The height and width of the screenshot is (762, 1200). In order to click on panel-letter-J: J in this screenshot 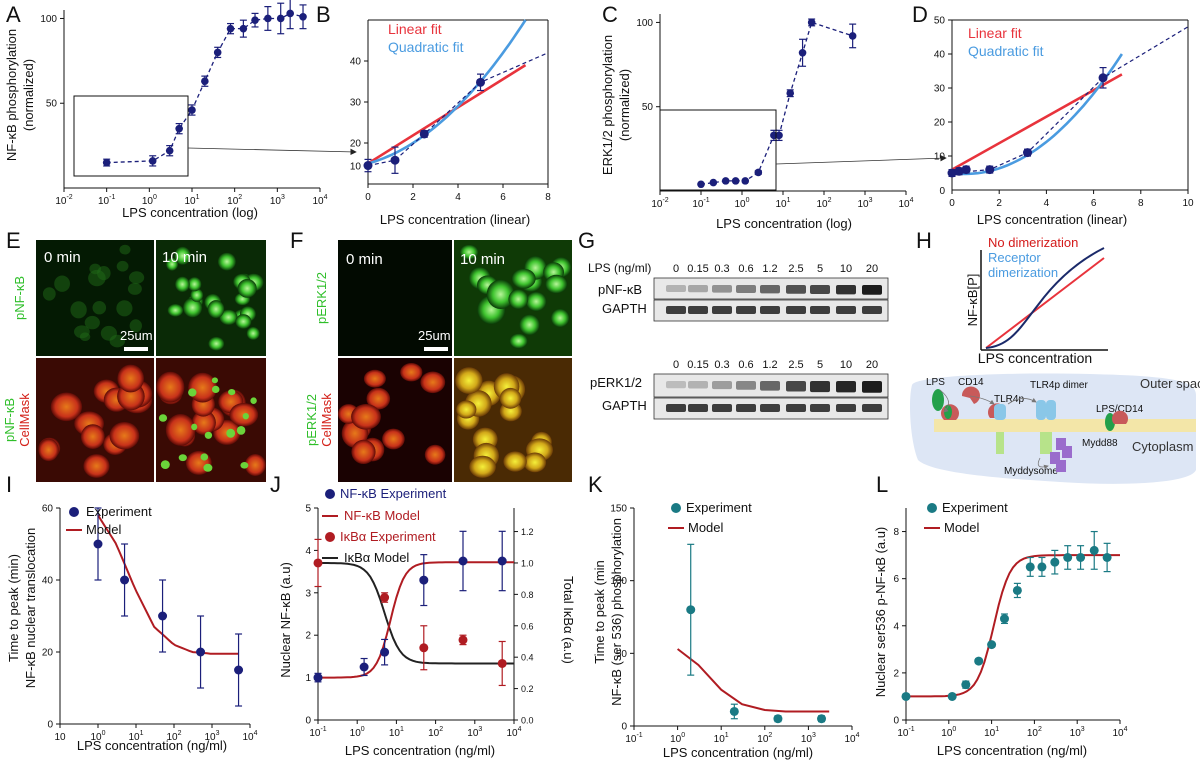, I will do `click(275, 484)`.